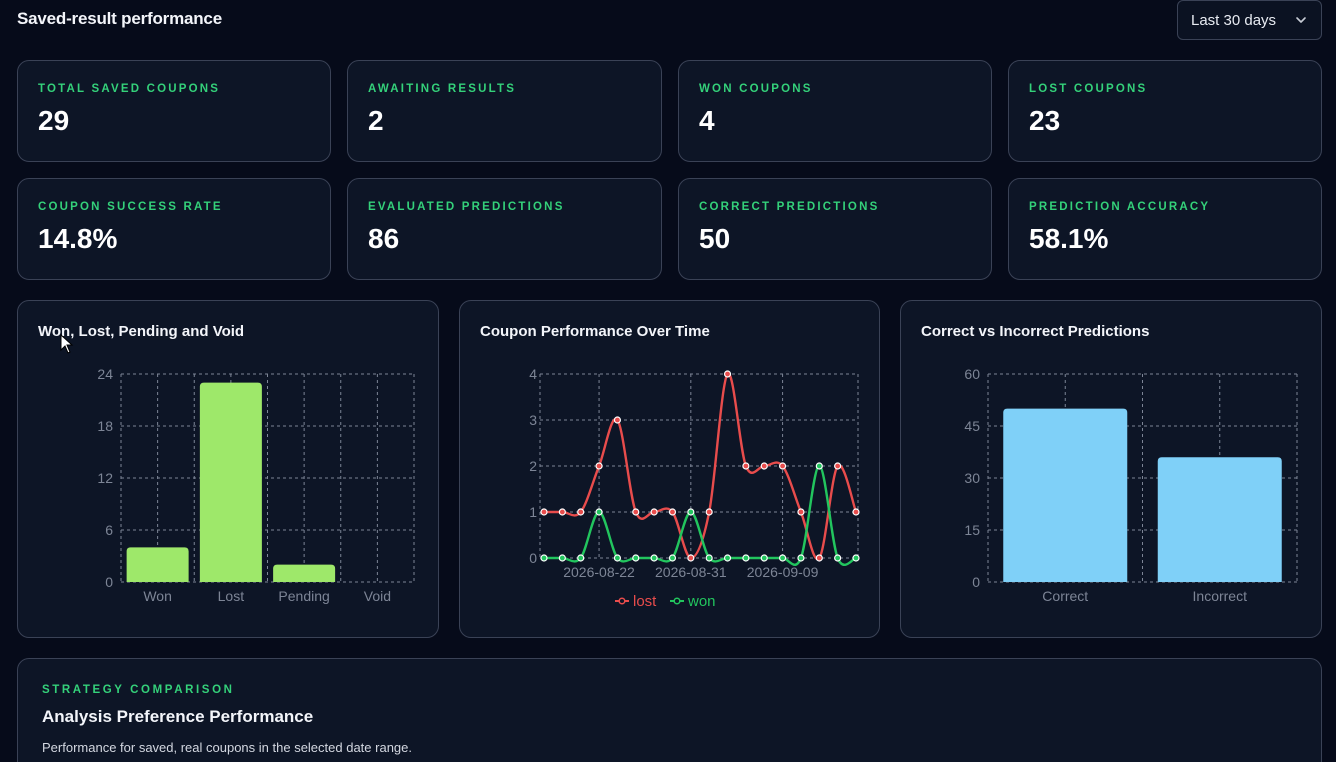 The image size is (1336, 762). I want to click on y-tick-label: 18, so click(105, 426).